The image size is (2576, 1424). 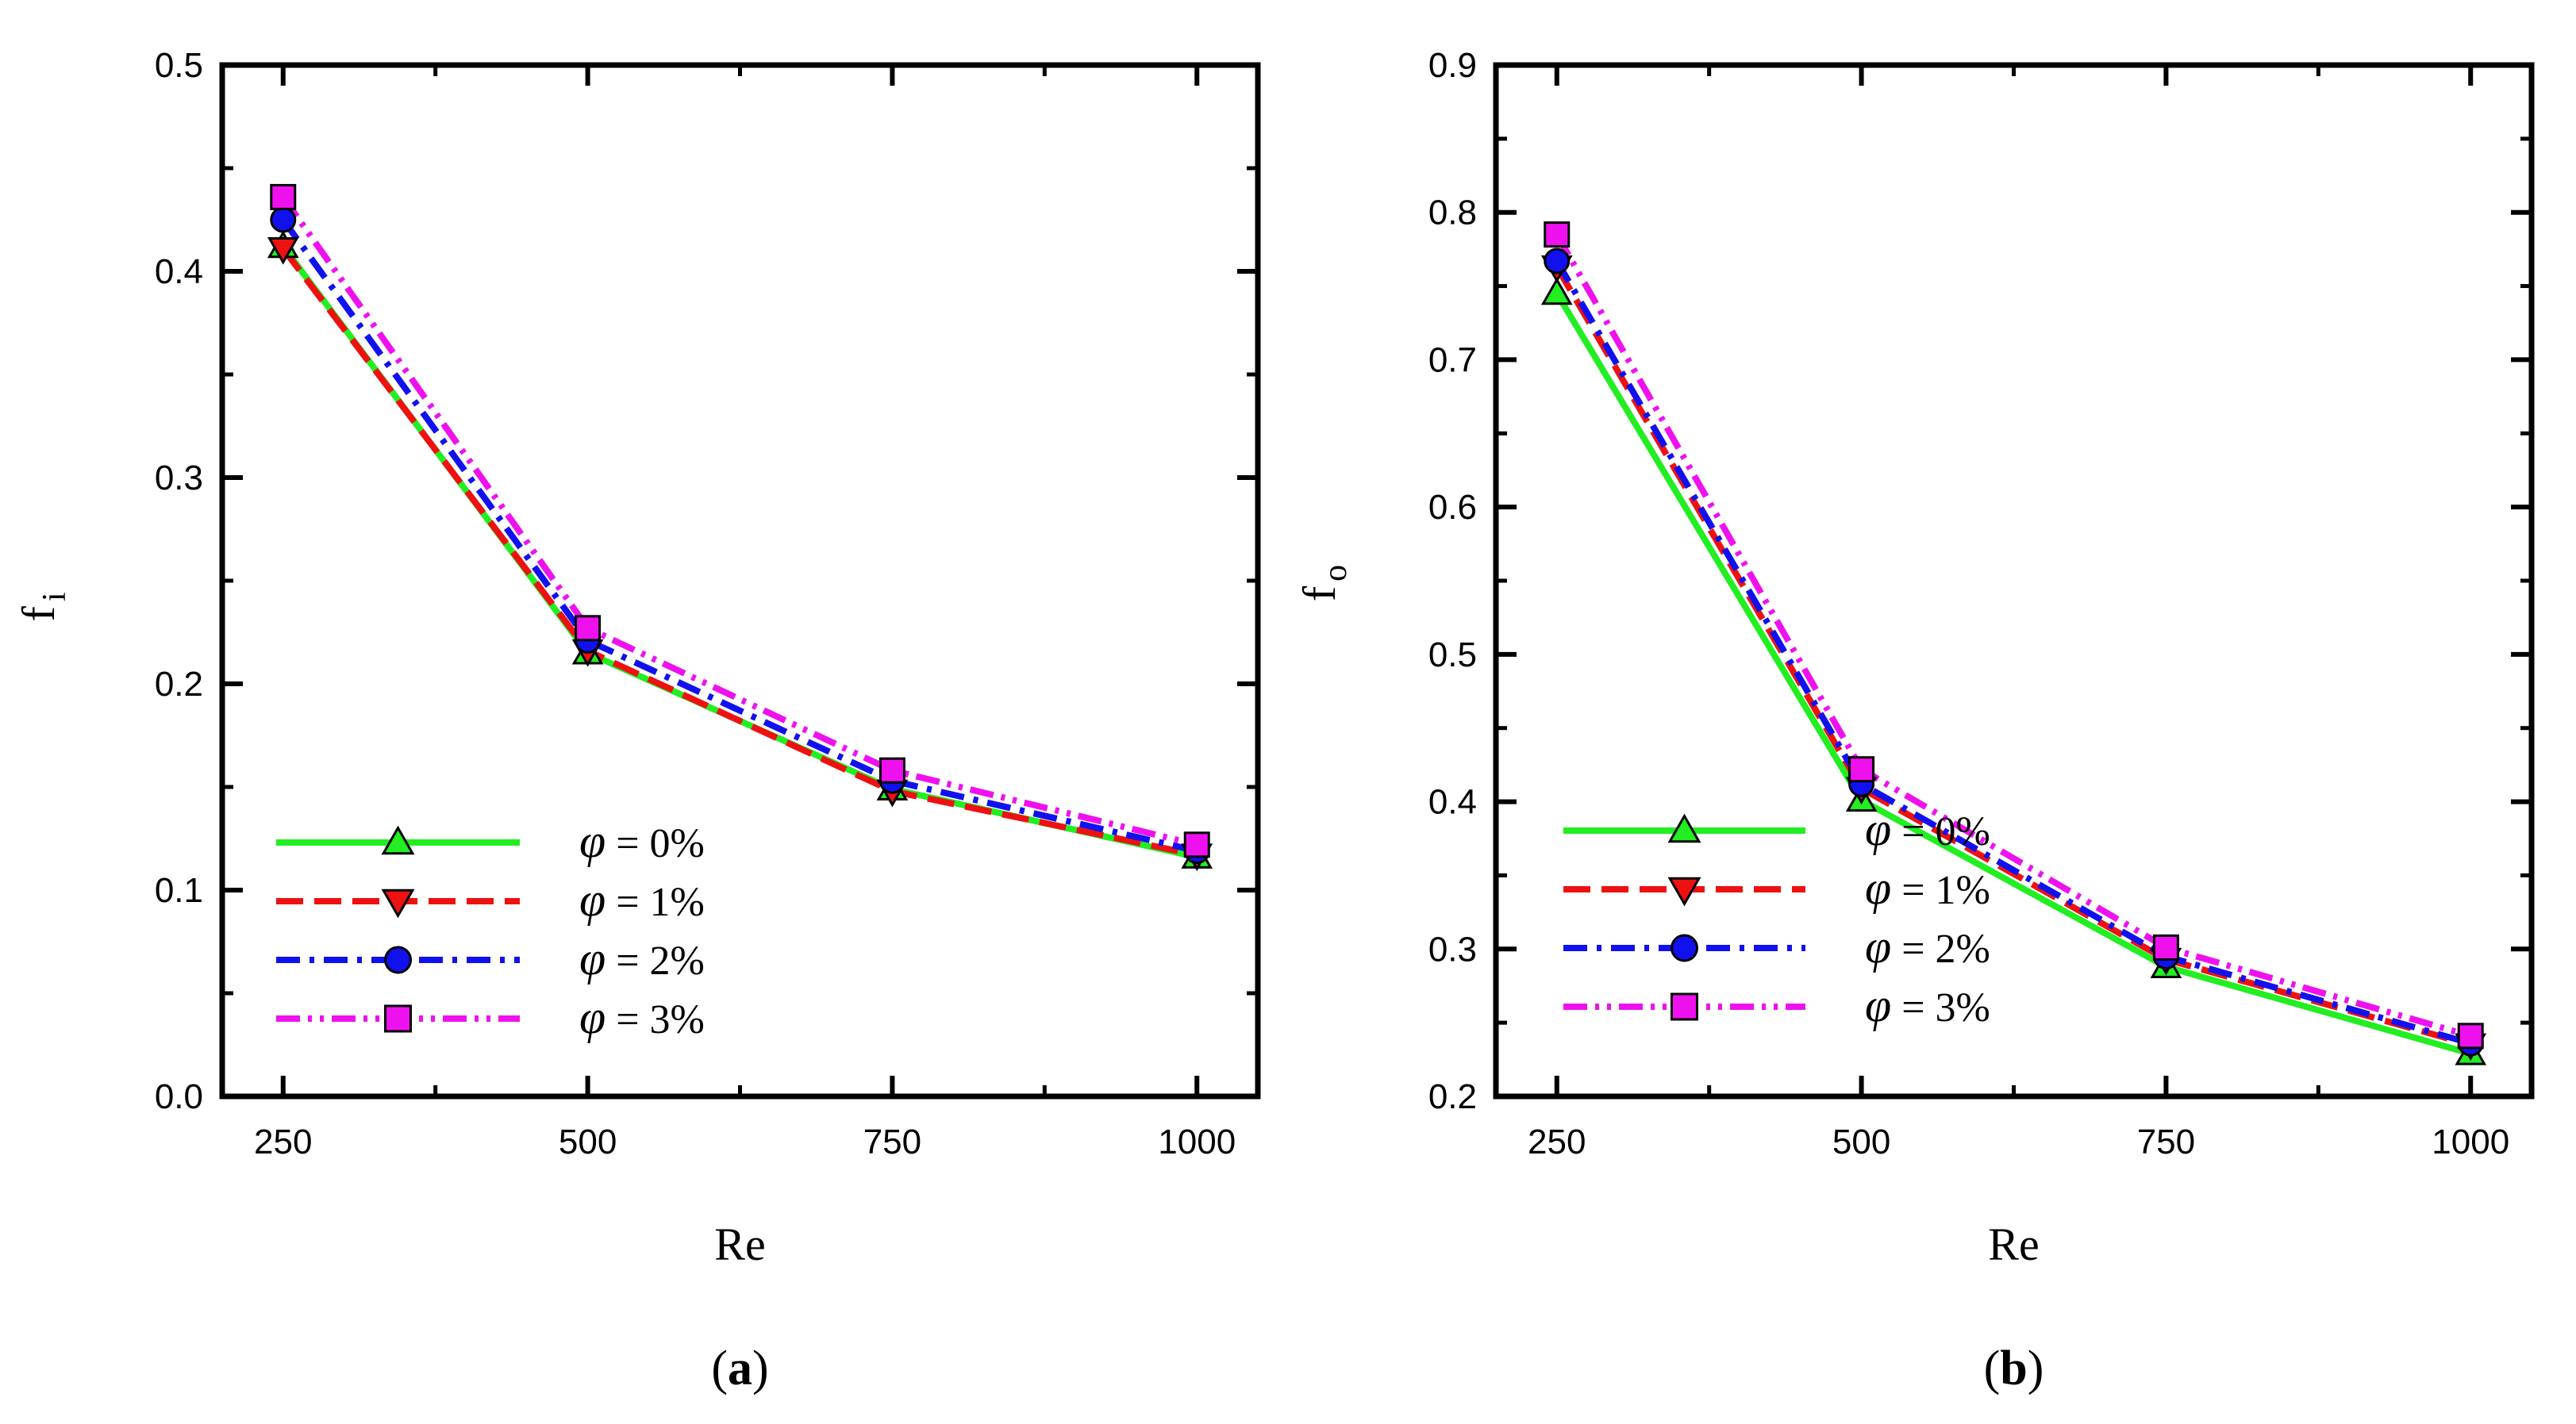 What do you see at coordinates (179, 890) in the screenshot?
I see `y-tick-label: 0.1` at bounding box center [179, 890].